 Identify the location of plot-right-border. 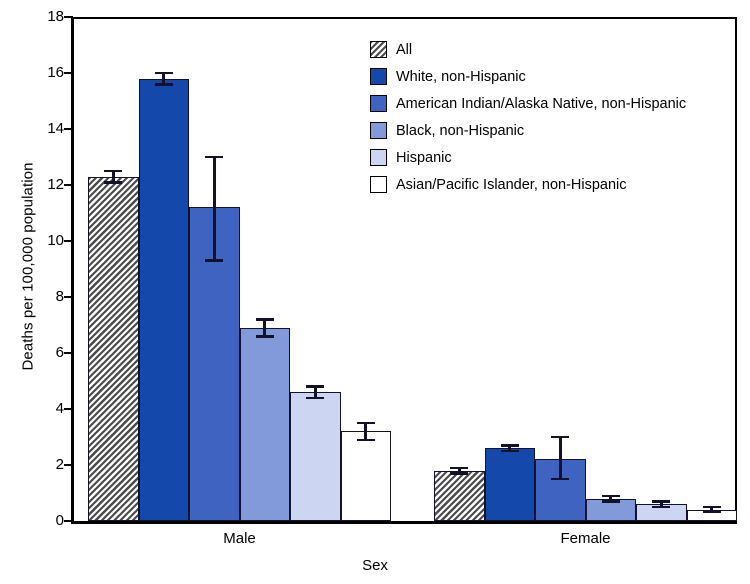
(736, 270).